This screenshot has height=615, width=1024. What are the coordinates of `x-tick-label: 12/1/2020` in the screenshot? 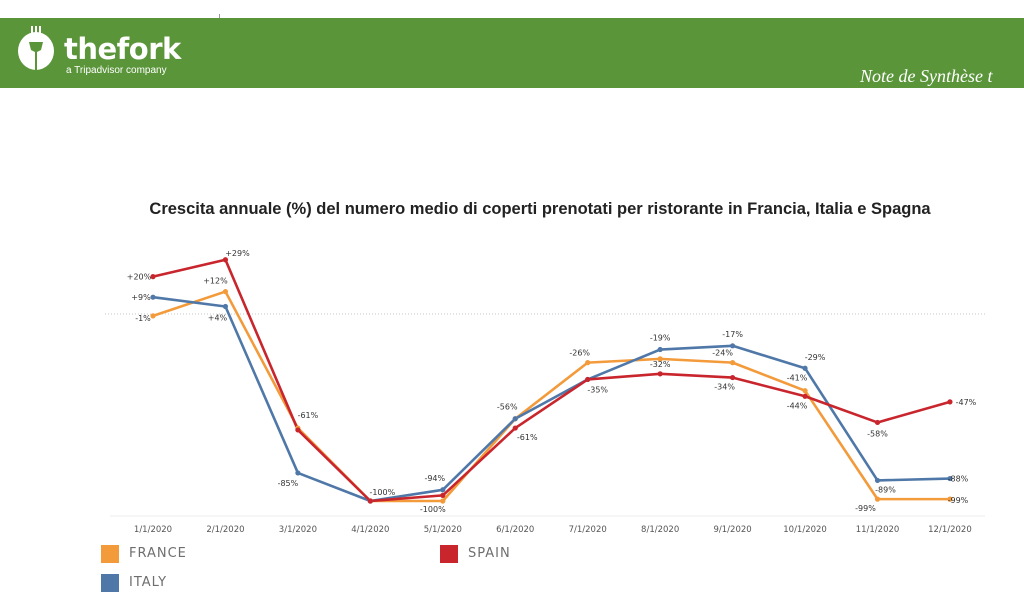 It's located at (950, 530).